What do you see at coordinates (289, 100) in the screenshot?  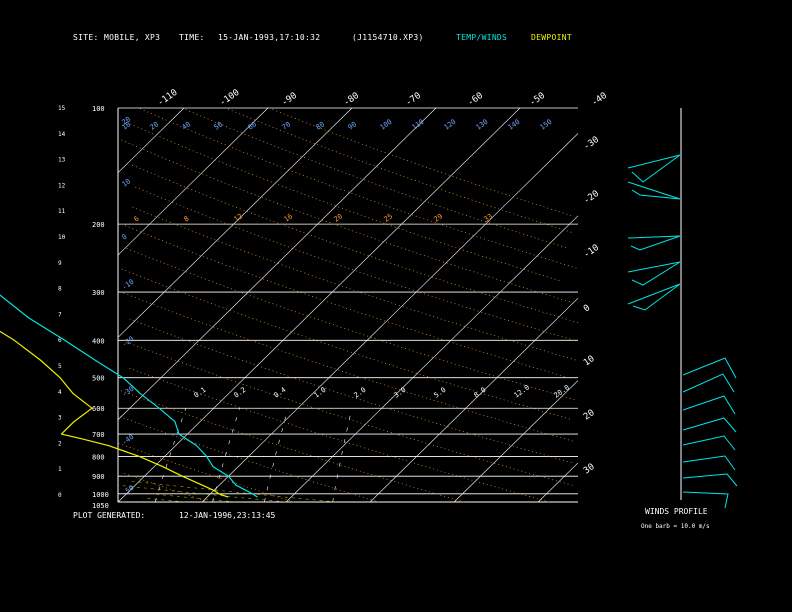 I see `top-temp-label: -90` at bounding box center [289, 100].